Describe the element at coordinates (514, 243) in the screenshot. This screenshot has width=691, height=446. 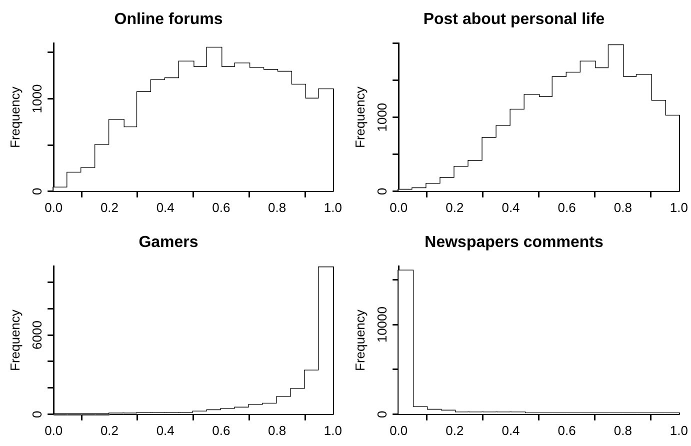
I see `chart-title: Newspapers comments` at that location.